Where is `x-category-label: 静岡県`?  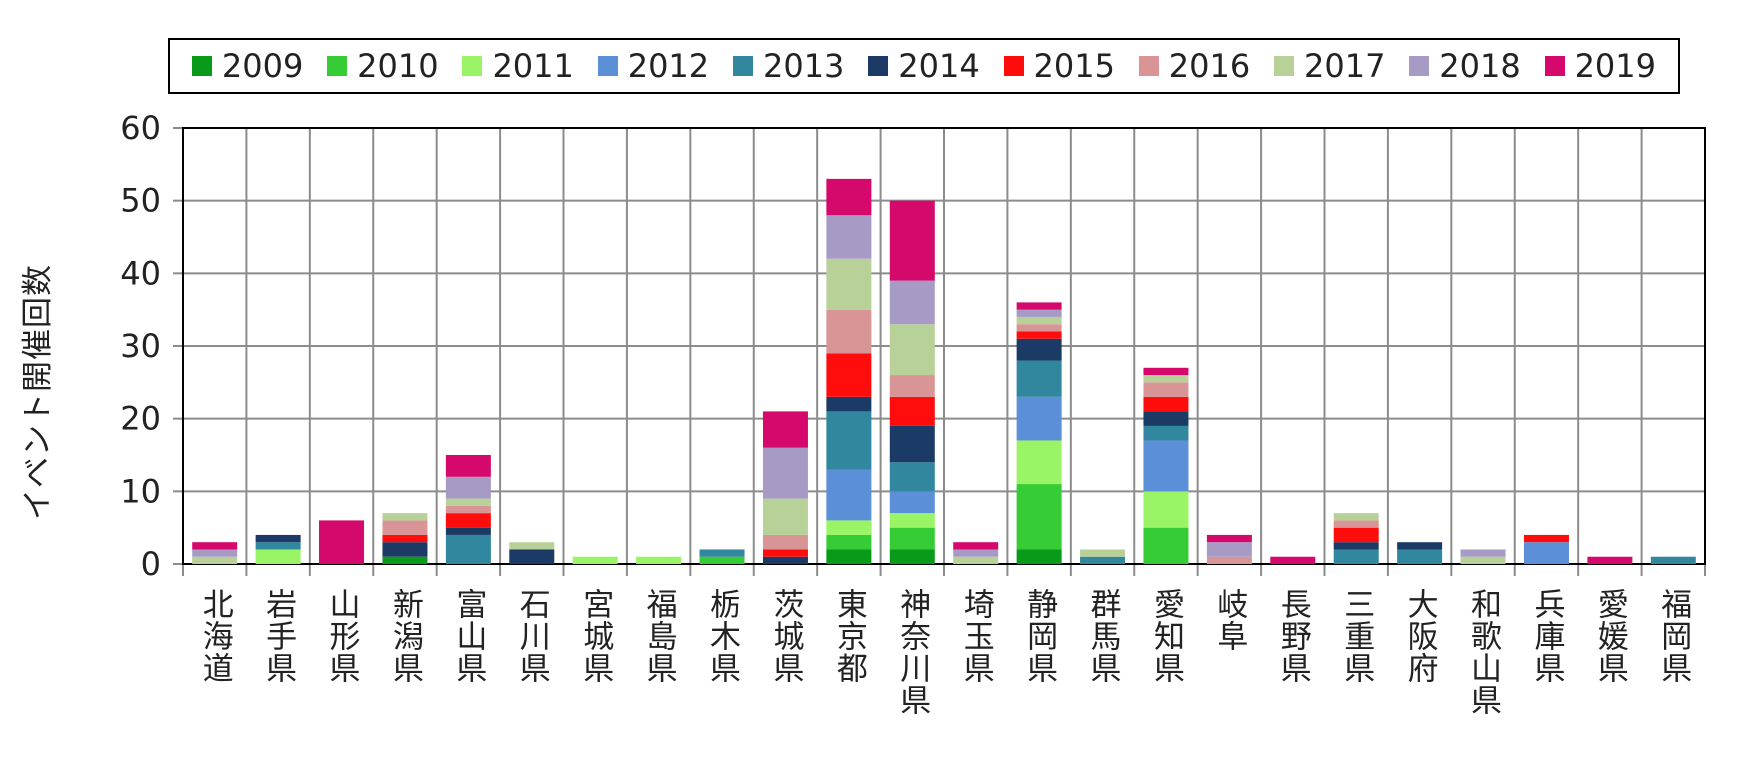
x-category-label: 静岡県 is located at coordinates (1039, 636).